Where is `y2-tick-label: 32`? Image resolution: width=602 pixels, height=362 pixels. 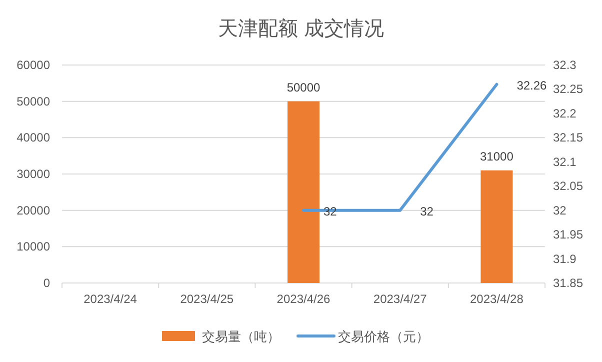 y2-tick-label: 32 is located at coordinates (560, 210).